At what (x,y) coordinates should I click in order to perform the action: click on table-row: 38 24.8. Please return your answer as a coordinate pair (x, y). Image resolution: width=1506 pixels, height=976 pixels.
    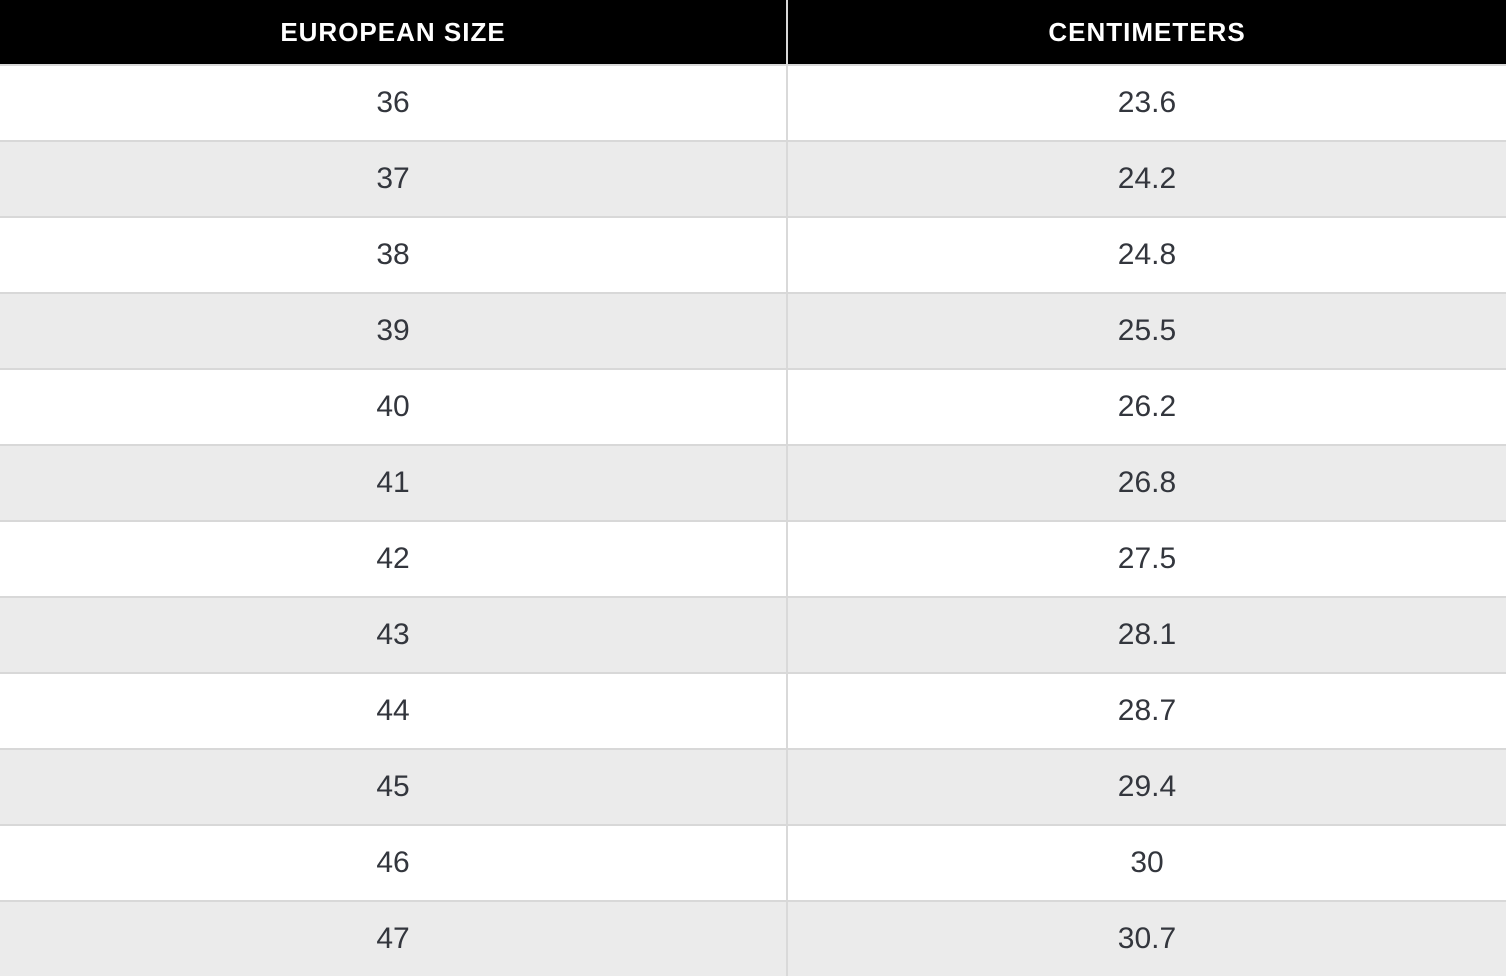
    Looking at the image, I should click on (753, 254).